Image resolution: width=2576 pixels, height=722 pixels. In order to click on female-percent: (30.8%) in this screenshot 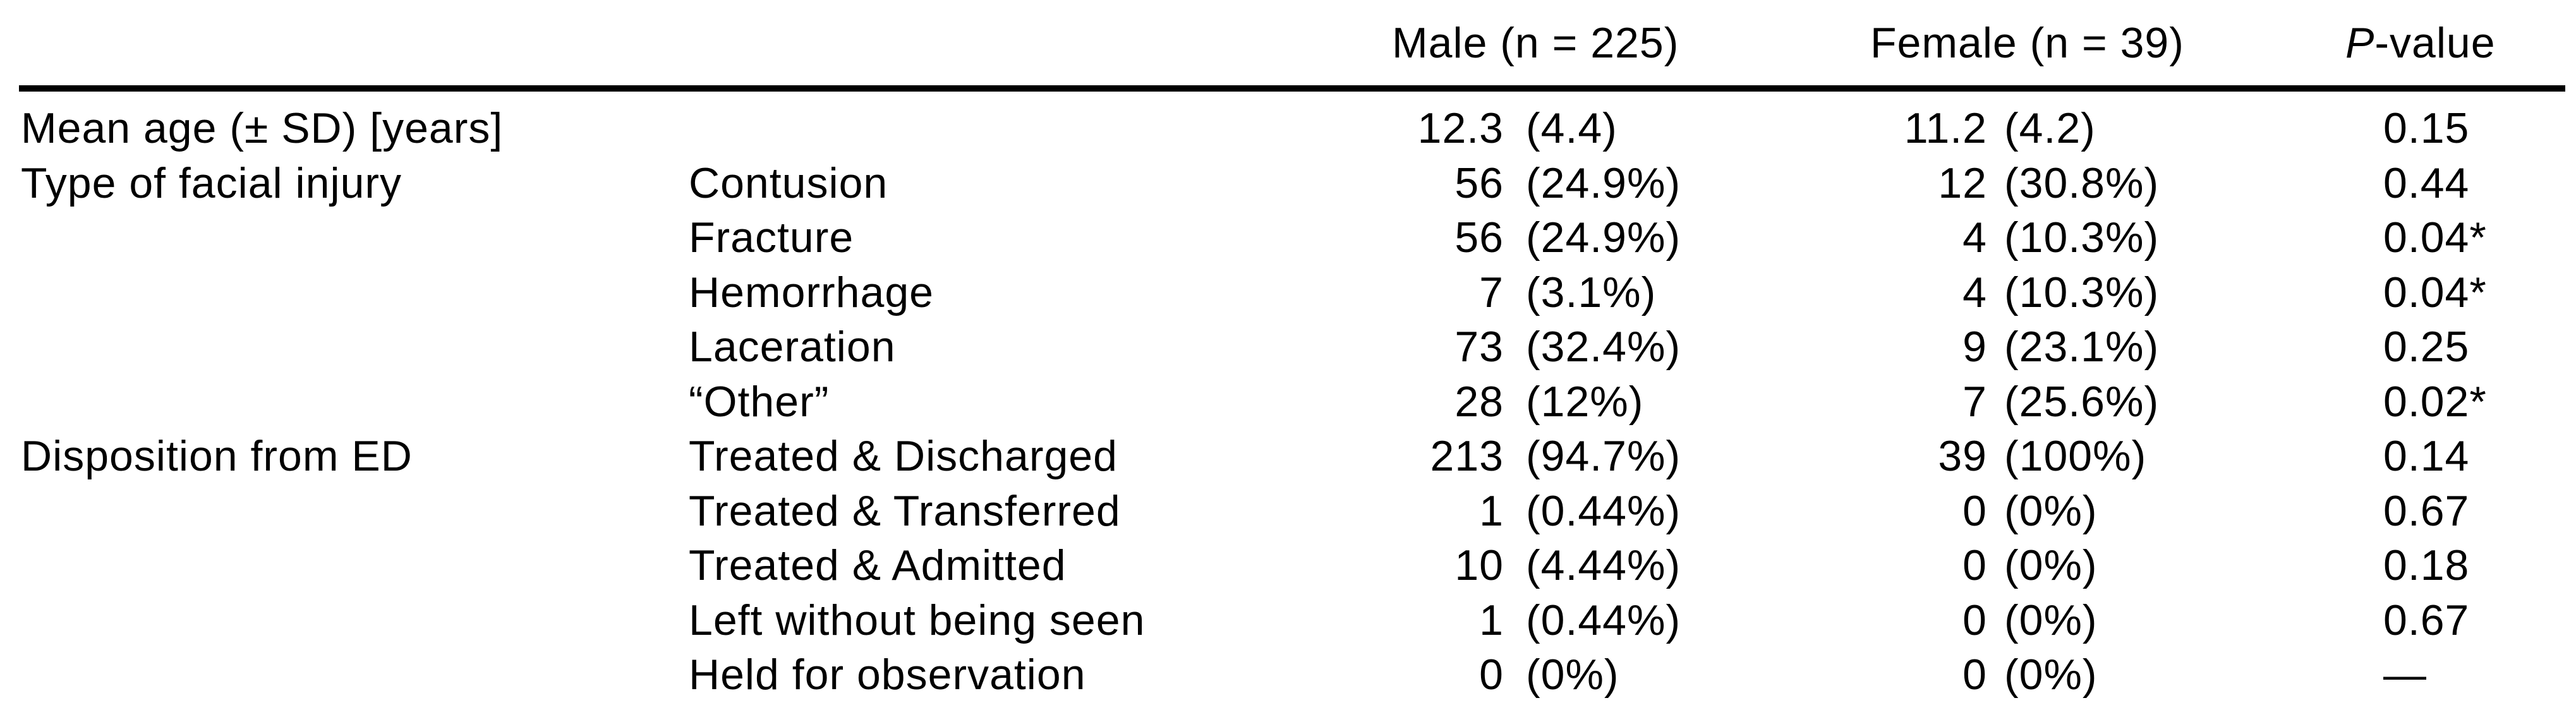, I will do `click(2082, 183)`.